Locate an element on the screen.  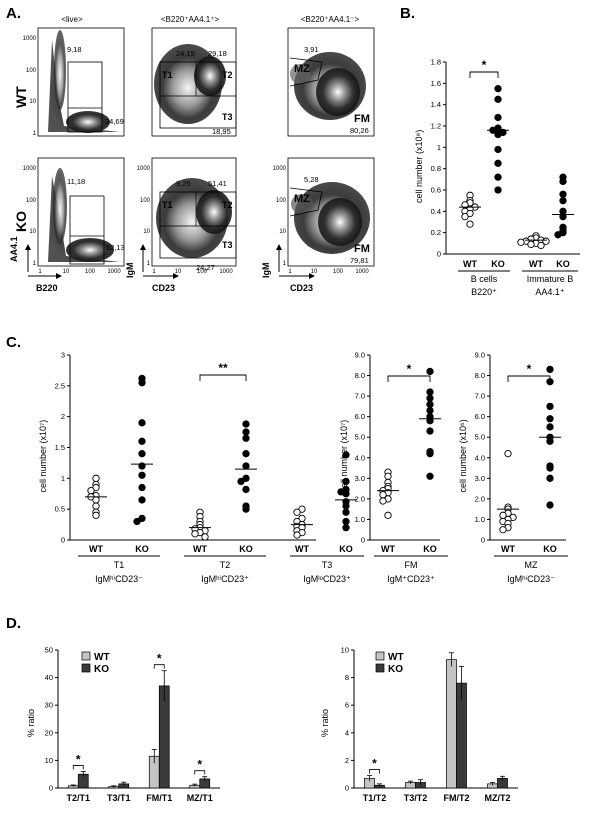
axis-label-cd23-t: CD23 is located at coordinates (163, 288).